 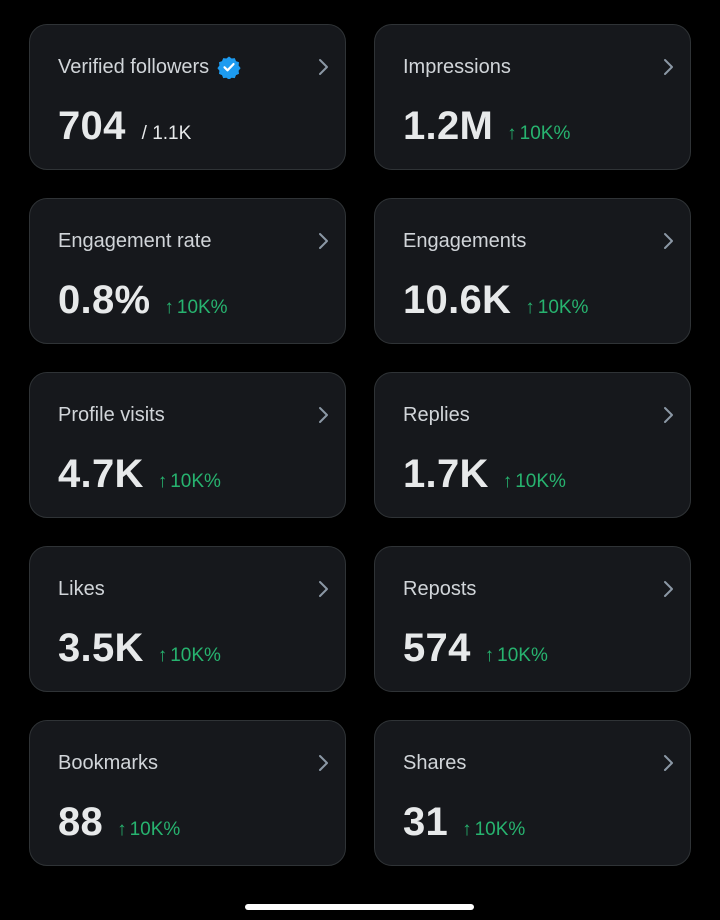 I want to click on metric-title: Likes, so click(x=81, y=589).